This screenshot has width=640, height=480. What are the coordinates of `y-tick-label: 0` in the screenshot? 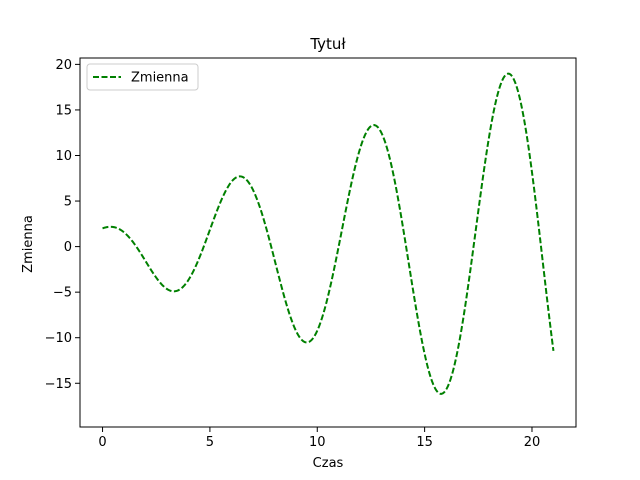 It's located at (68, 247).